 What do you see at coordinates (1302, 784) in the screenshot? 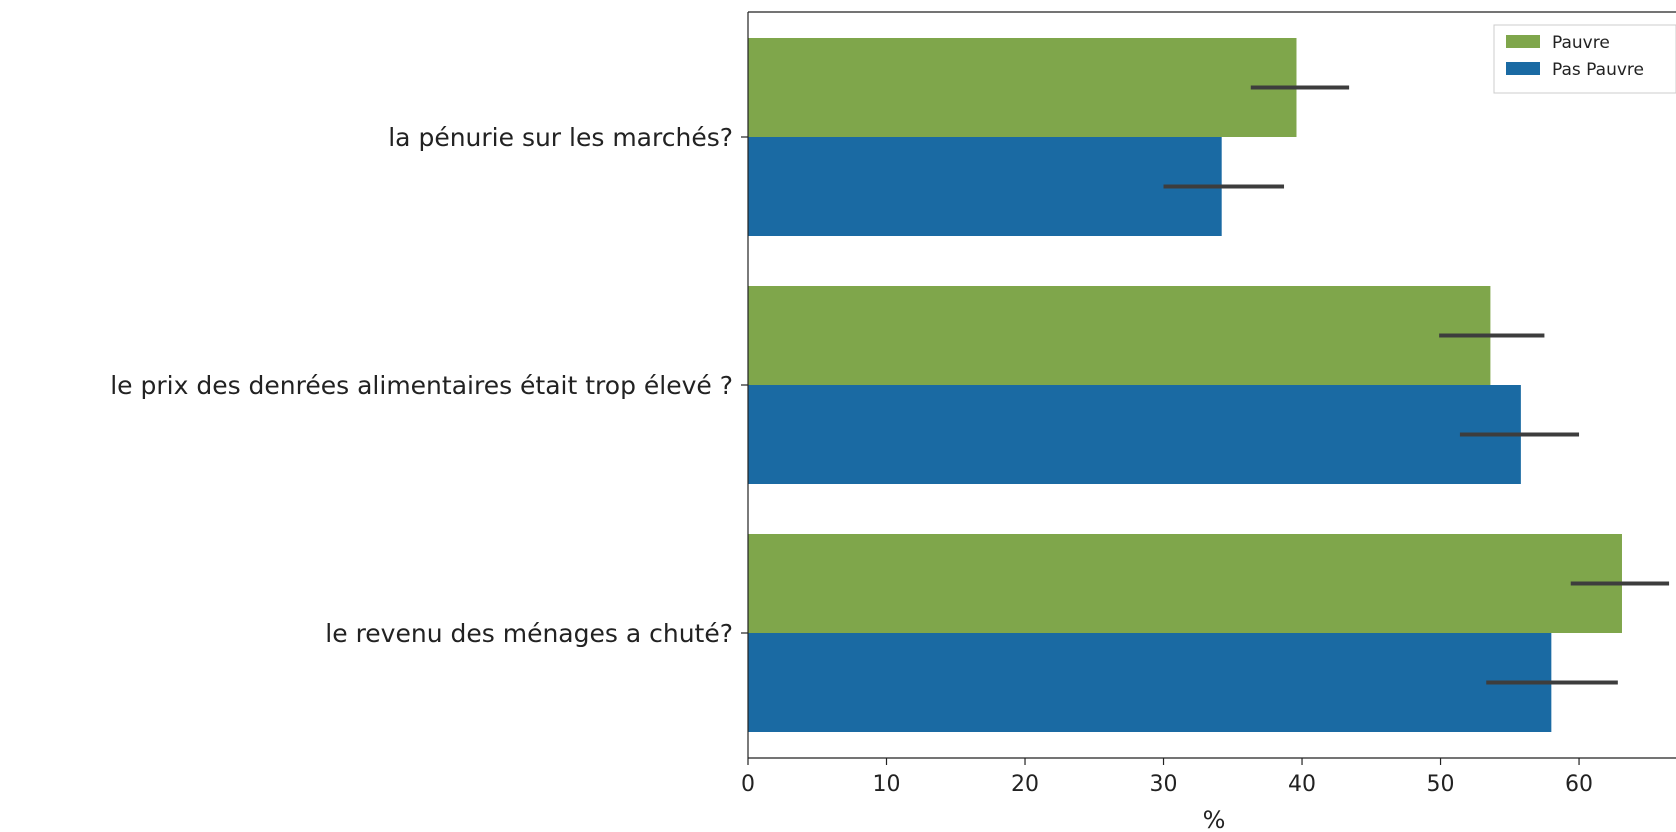
I see `x-tick-label-40: 40` at bounding box center [1302, 784].